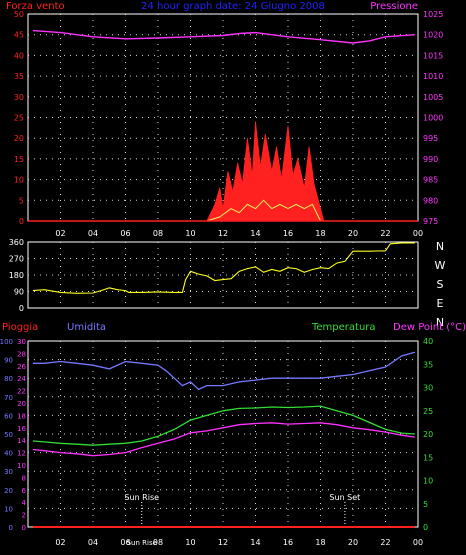 The width and height of the screenshot is (466, 555). Describe the element at coordinates (8, 491) in the screenshot. I see `humidity-axis-tick: 20` at that location.